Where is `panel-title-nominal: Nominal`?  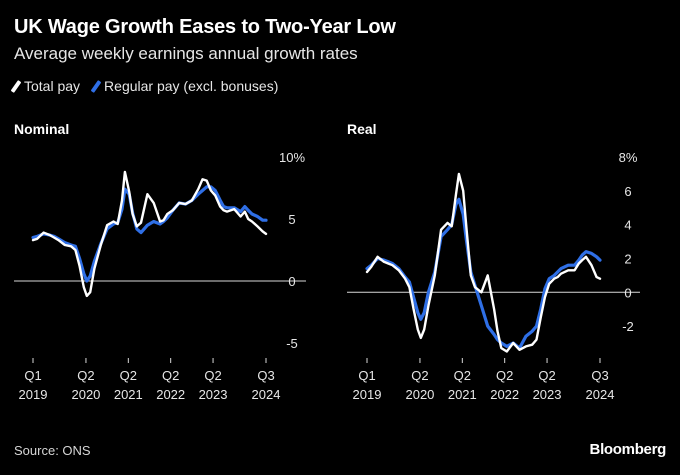 panel-title-nominal: Nominal is located at coordinates (42, 129).